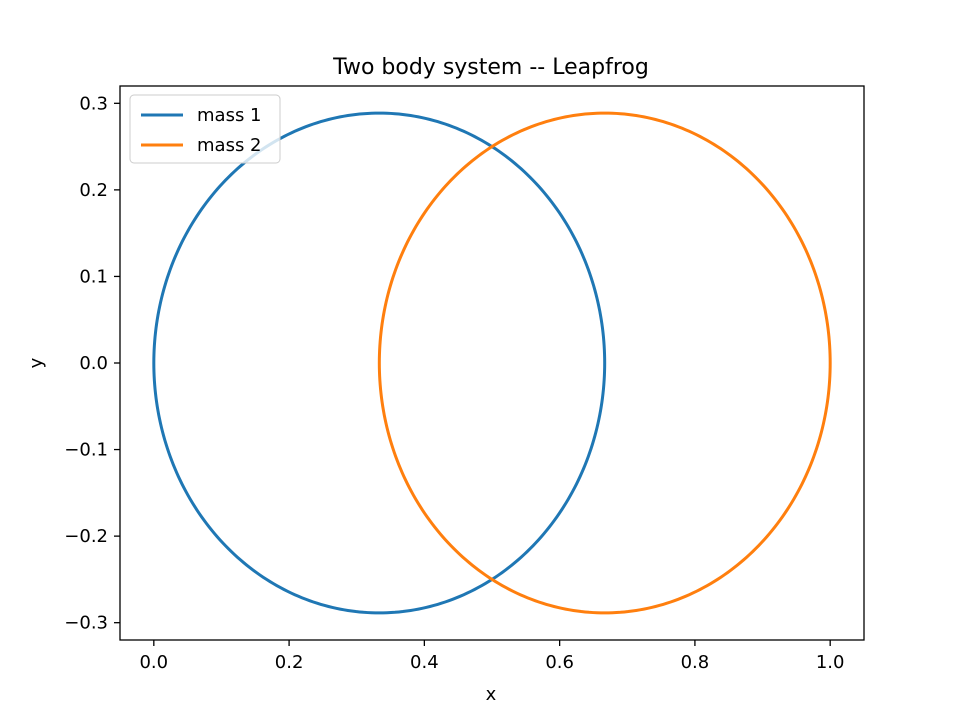 The width and height of the screenshot is (960, 720). I want to click on legend-label-2: mass 2, so click(229, 145).